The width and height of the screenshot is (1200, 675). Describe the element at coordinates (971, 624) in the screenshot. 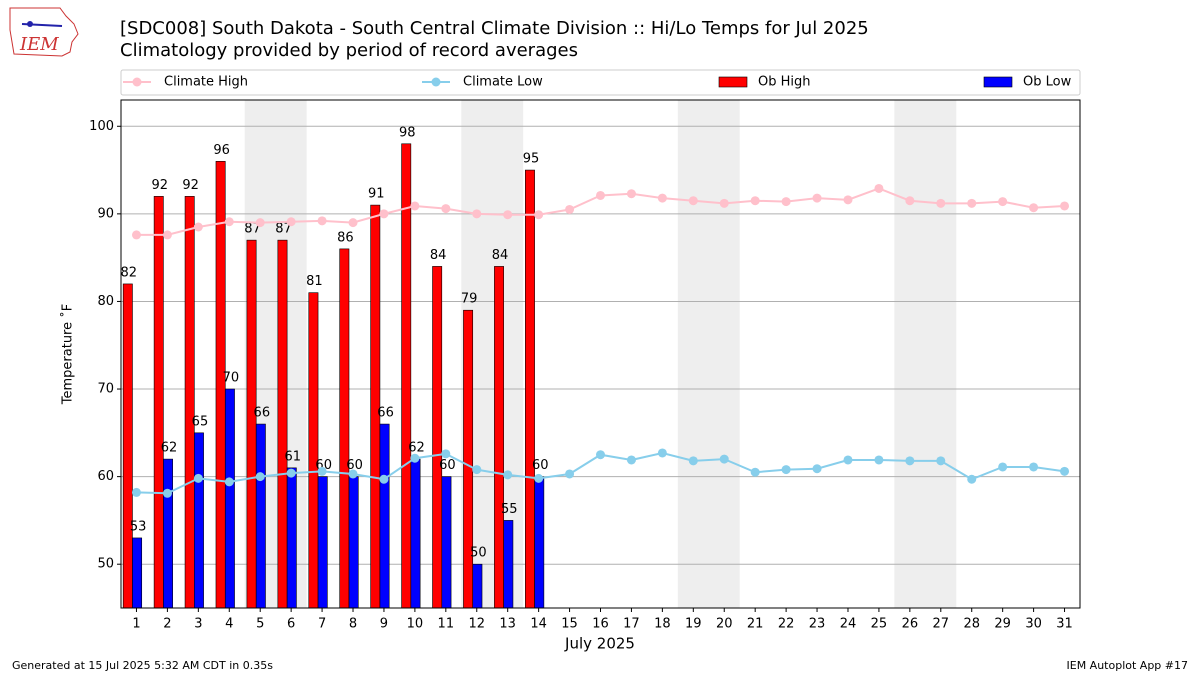

I see `x-tick-label: 28` at that location.